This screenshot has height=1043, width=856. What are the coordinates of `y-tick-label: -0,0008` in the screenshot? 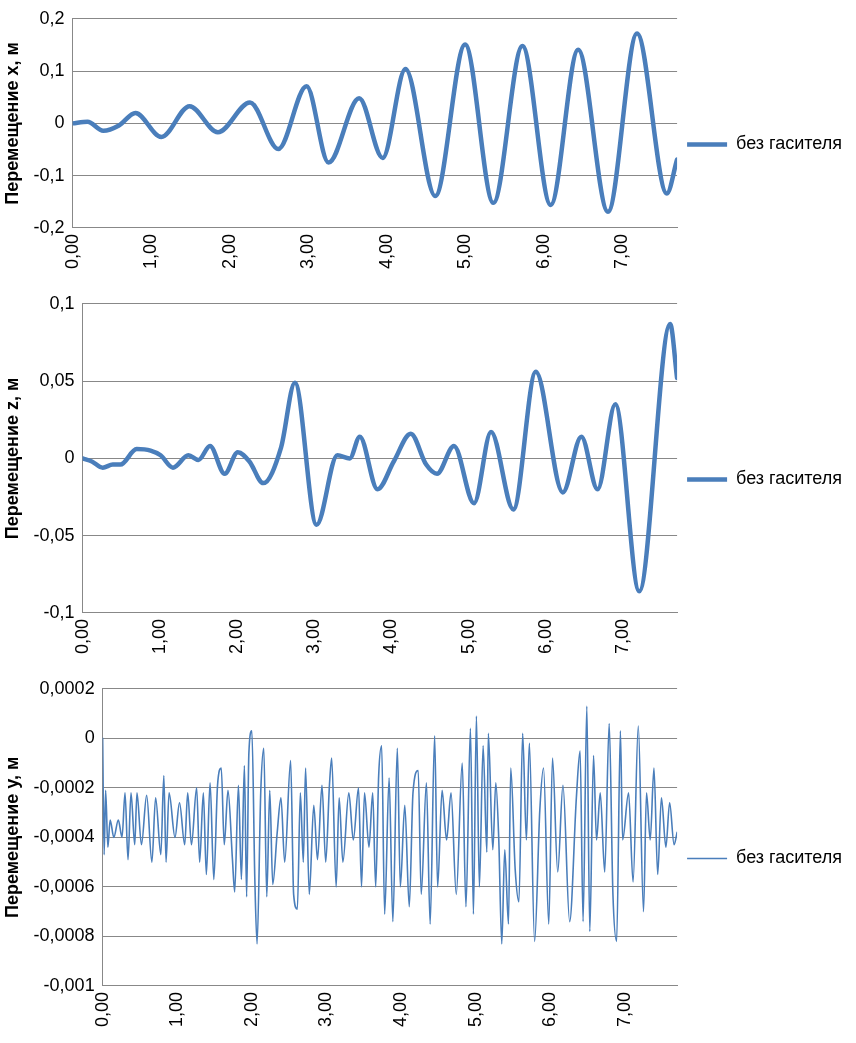 It's located at (64, 935).